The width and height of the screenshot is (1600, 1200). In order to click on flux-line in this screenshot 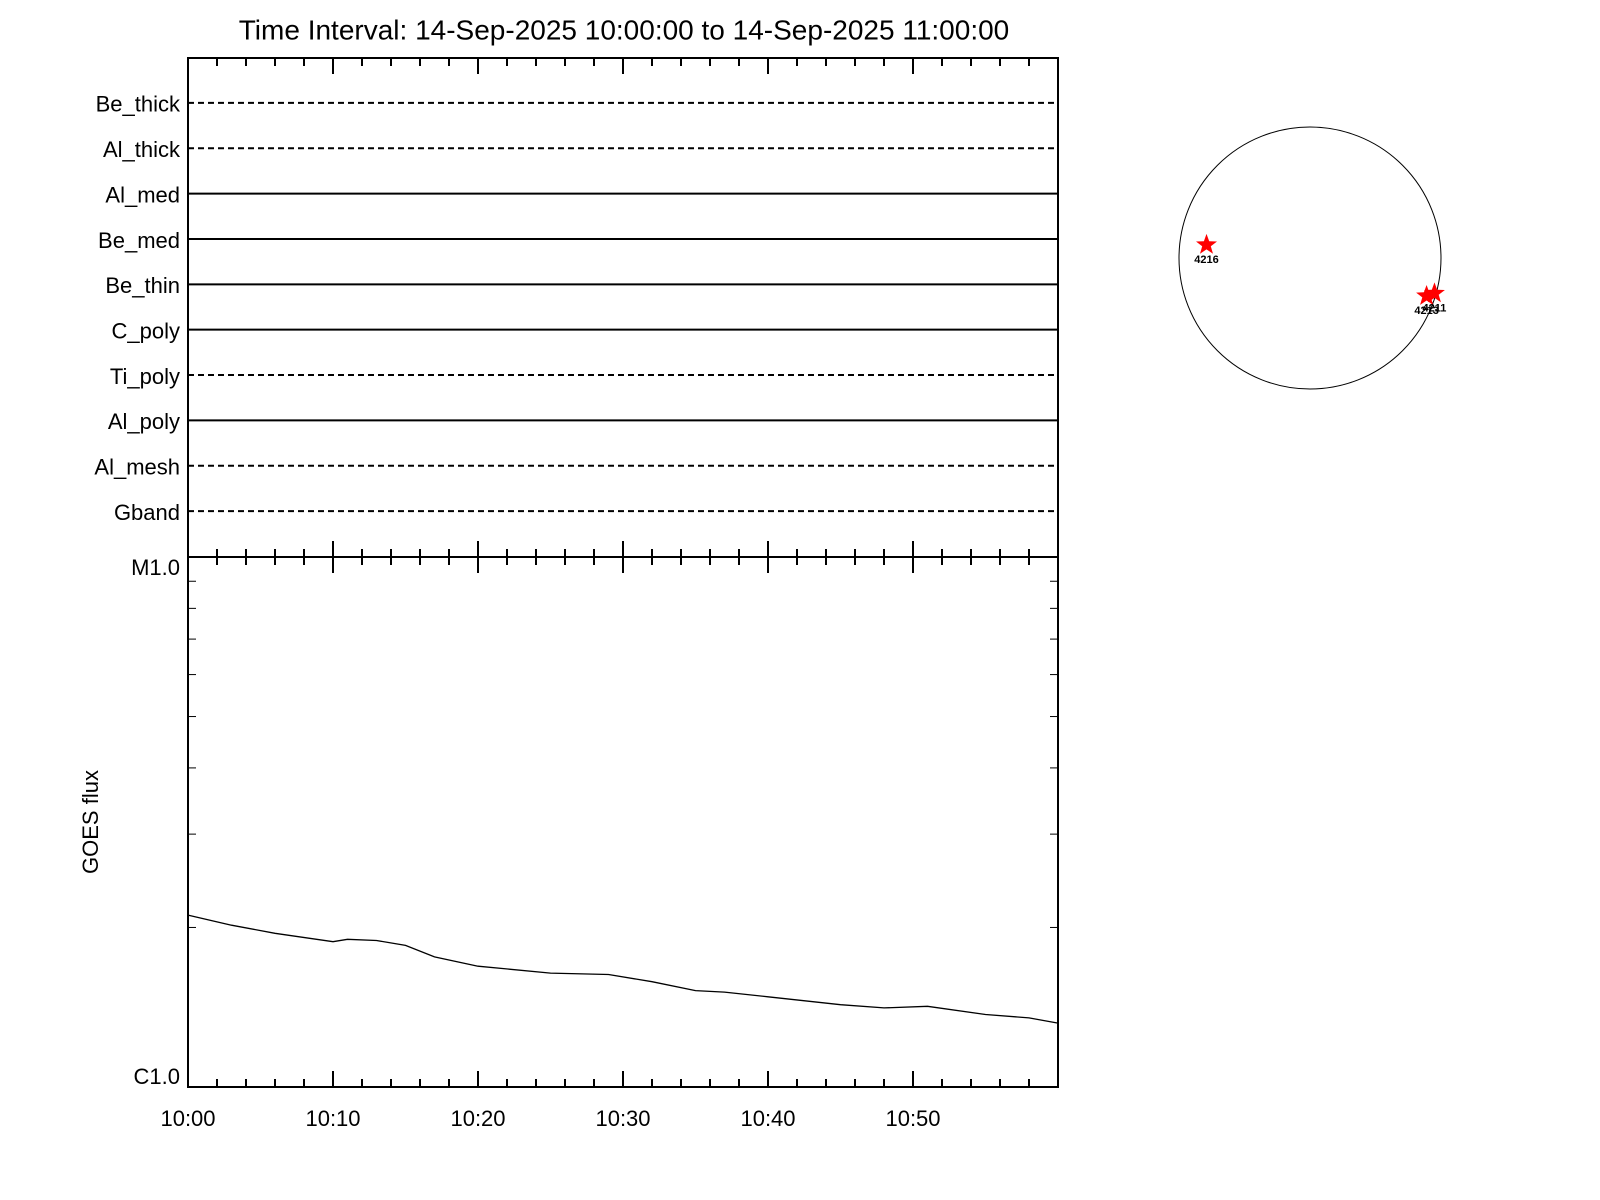, I will do `click(623, 969)`.